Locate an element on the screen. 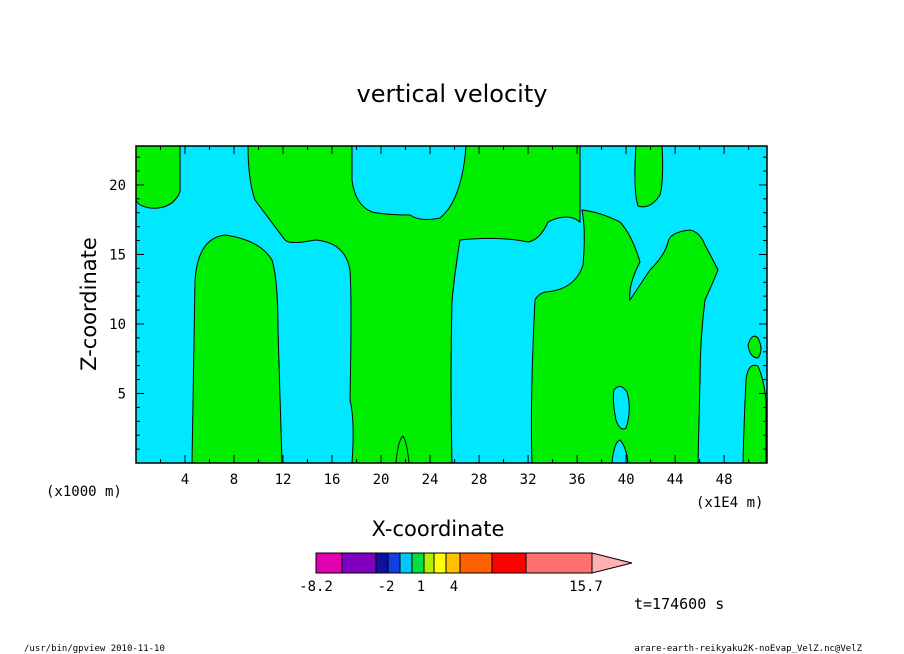  positive-blob-right-small is located at coordinates (754, 347).